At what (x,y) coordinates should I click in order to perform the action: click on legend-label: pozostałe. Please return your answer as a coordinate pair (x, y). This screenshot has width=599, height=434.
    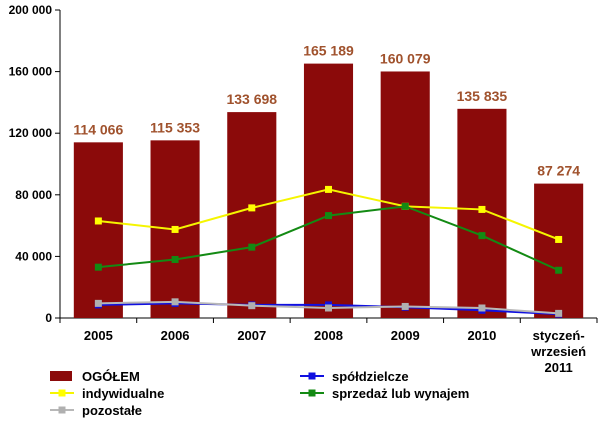
    Looking at the image, I should click on (112, 410).